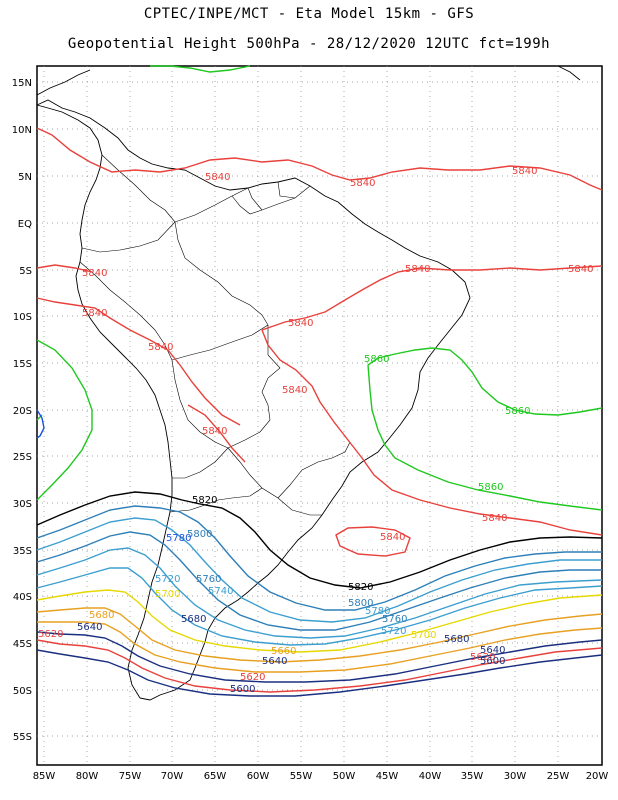 This screenshot has height=800, width=618. I want to click on lon-tick: 70W, so click(172, 776).